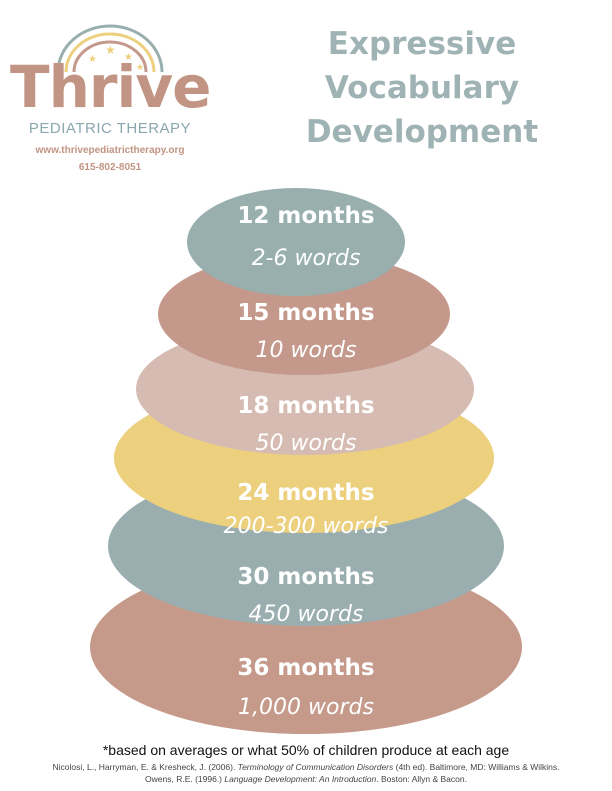 The width and height of the screenshot is (612, 791). I want to click on age-label: 12 months, so click(306, 216).